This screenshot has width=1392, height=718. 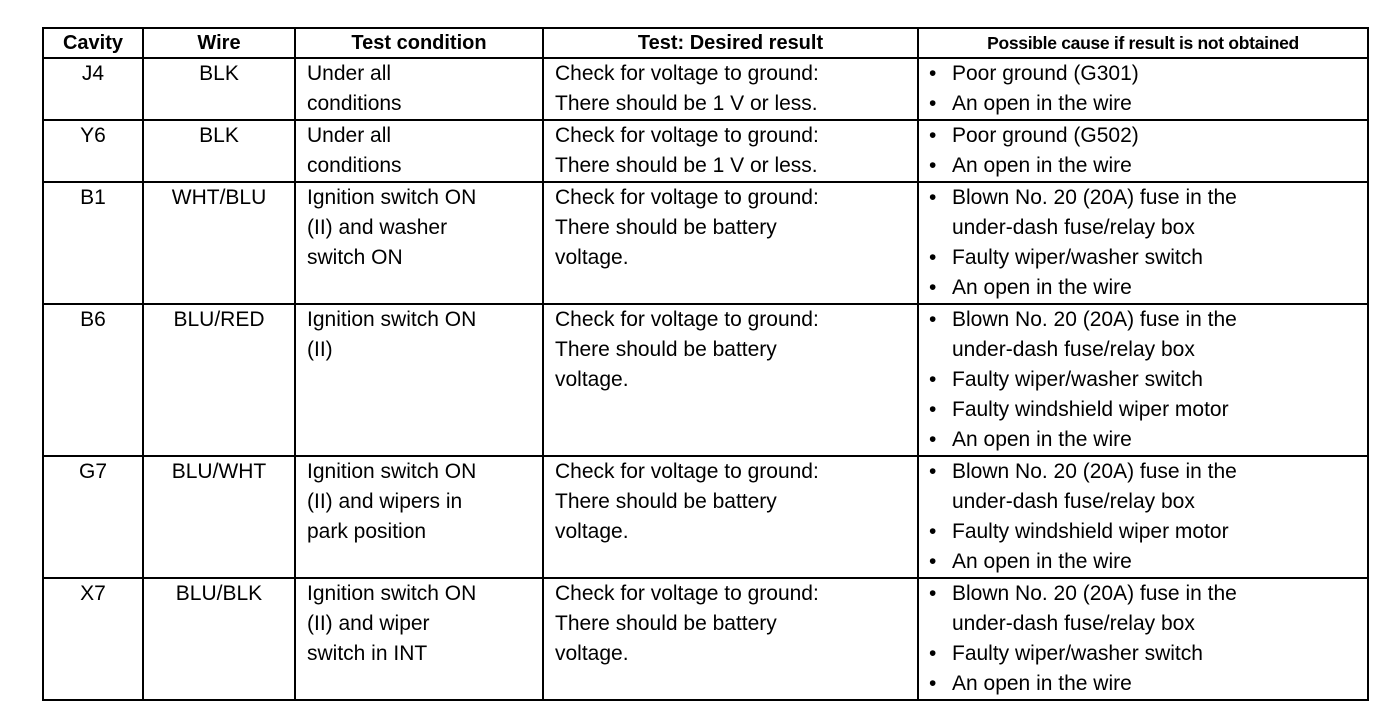 What do you see at coordinates (1148, 89) in the screenshot?
I see `cause-list: • Poor ground (G301) • An open in the wire` at bounding box center [1148, 89].